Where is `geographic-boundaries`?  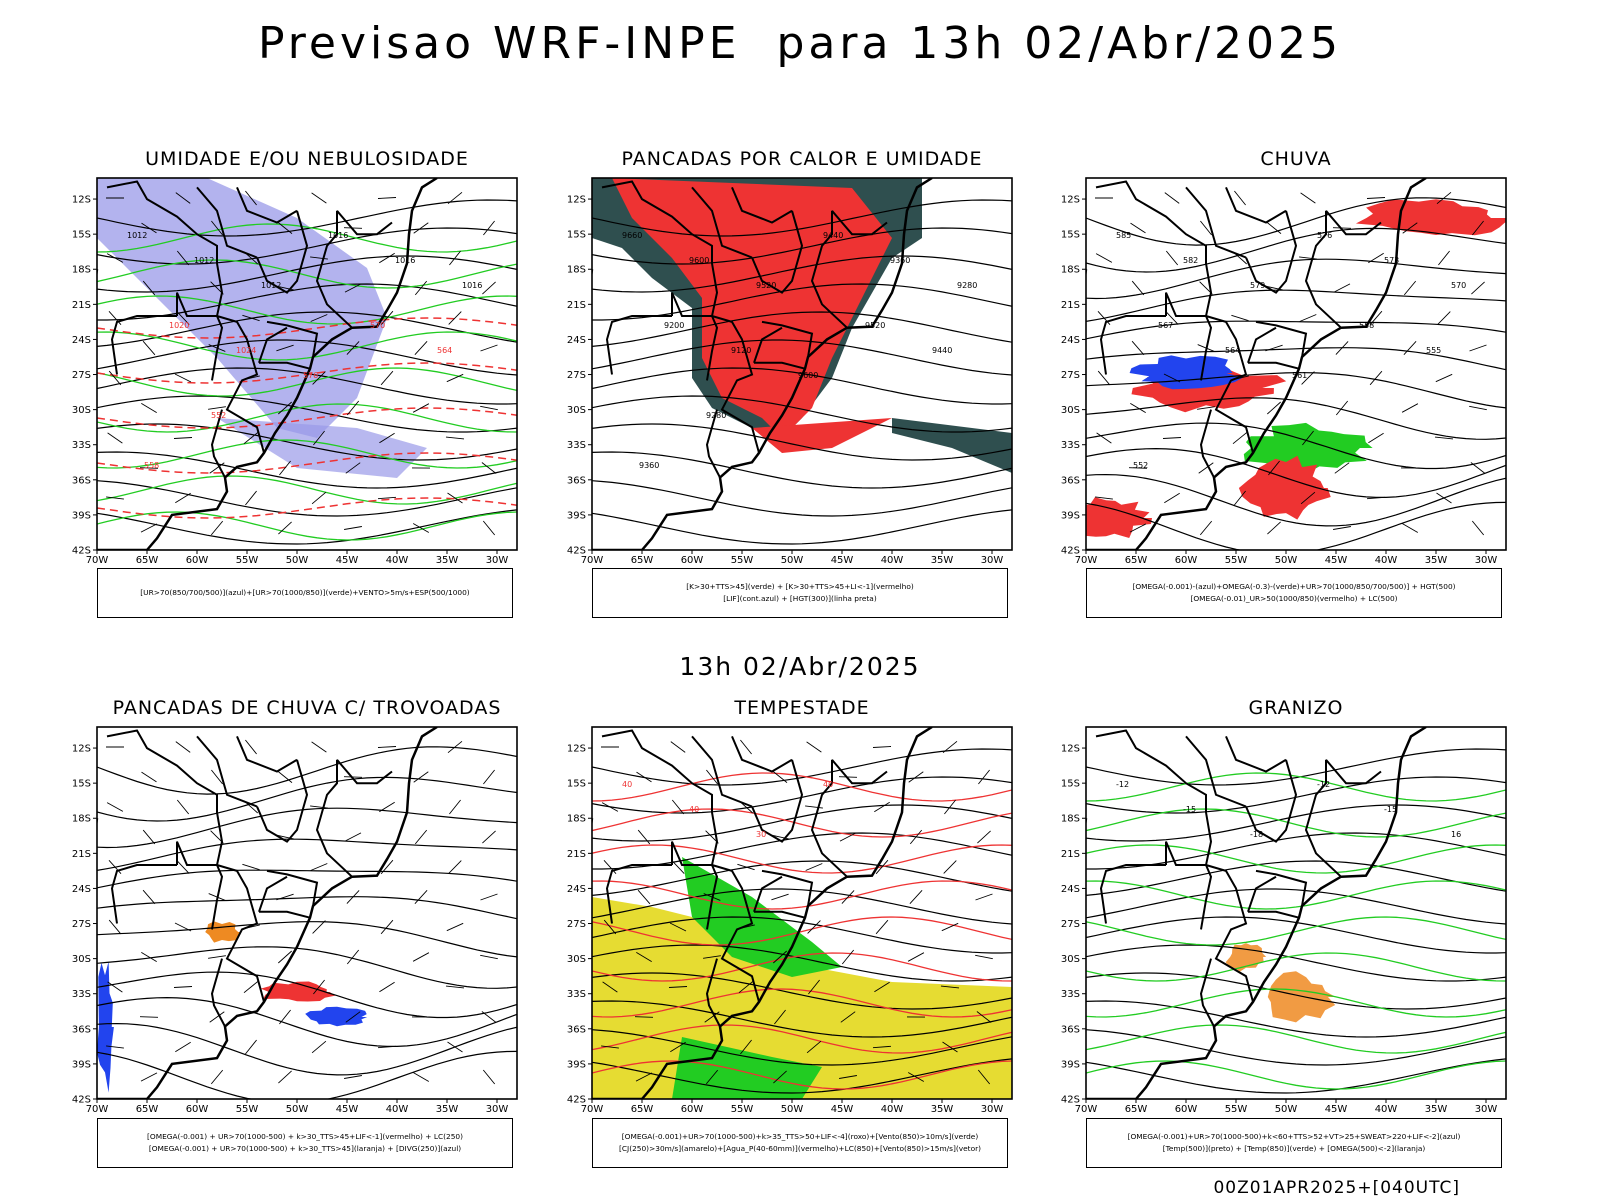
geographic-boundaries is located at coordinates (267, 364).